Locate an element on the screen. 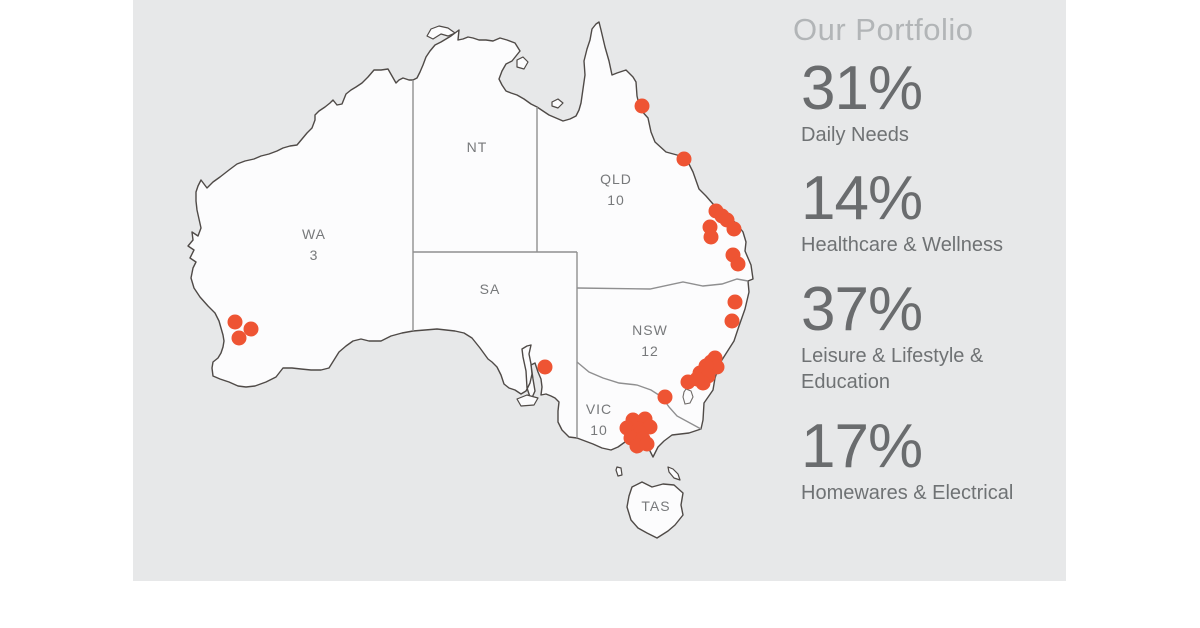 Image resolution: width=1200 pixels, height=628 pixels. portfolio-label: Leisure & Lifestyle & Education is located at coordinates (892, 369).